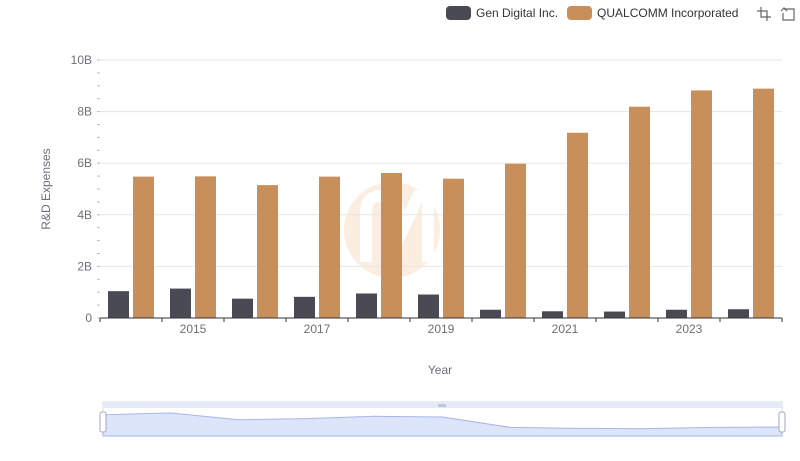 This screenshot has width=800, height=461. I want to click on bar-qualcomm-2014, so click(143, 247).